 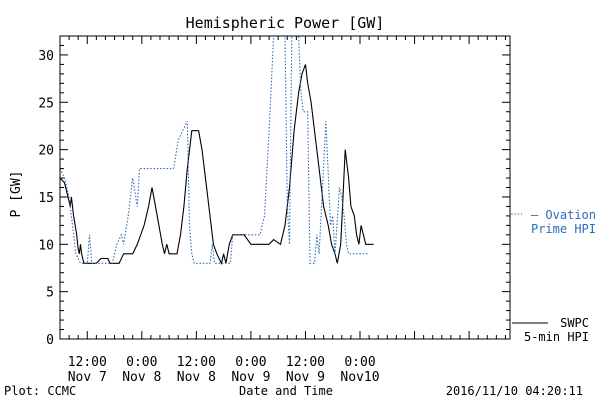 I want to click on legend-ovation-line2: Prime HPI, so click(x=563, y=229).